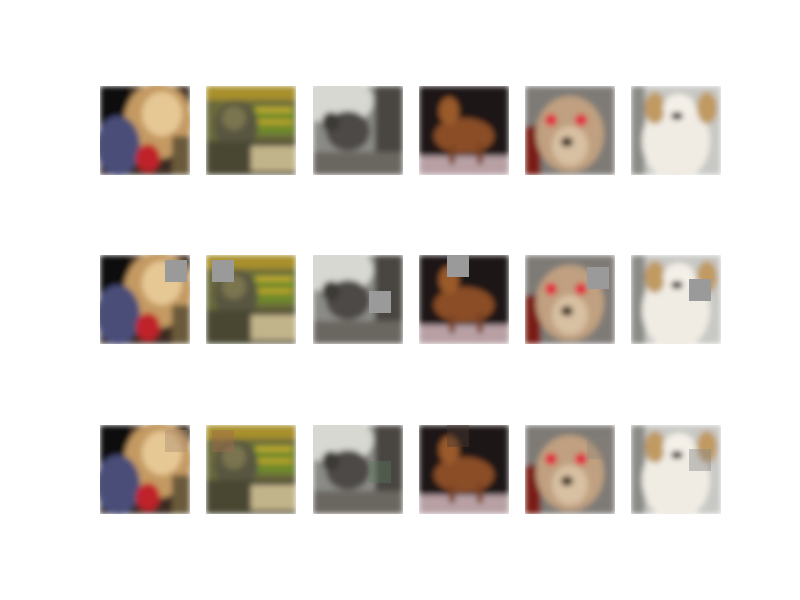 The image size is (800, 600). Describe the element at coordinates (408, 128) in the screenshot. I see `row-original` at that location.